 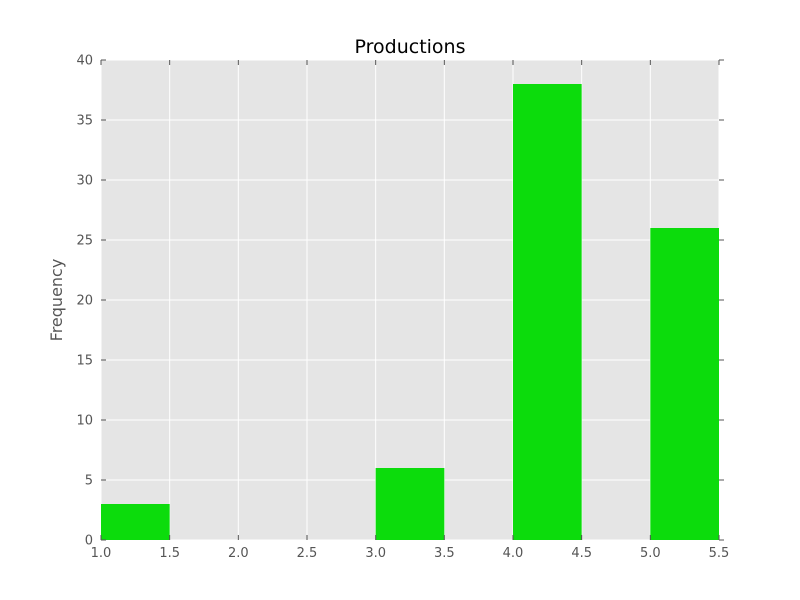 What do you see at coordinates (84, 61) in the screenshot?
I see `y-tick-label: 40` at bounding box center [84, 61].